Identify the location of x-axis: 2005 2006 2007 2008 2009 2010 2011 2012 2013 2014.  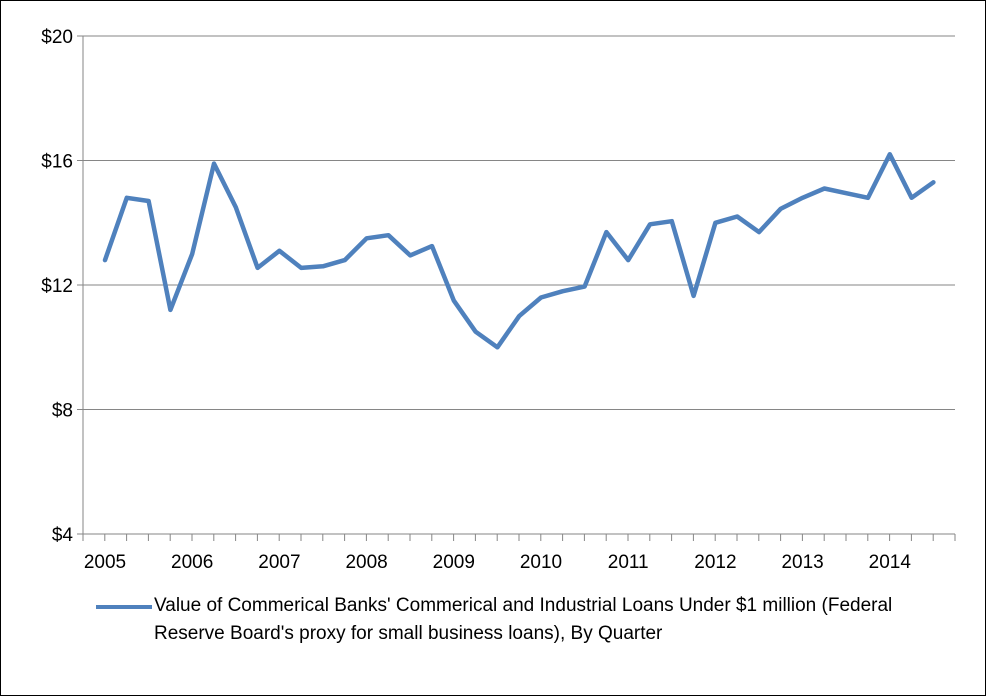
(519, 553).